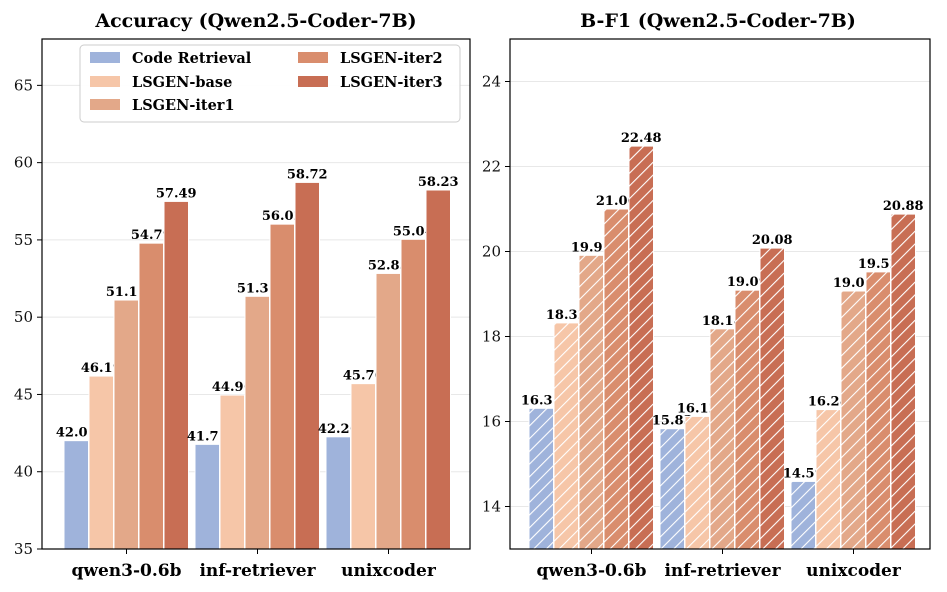 This screenshot has height=592, width=947. I want to click on bf1-data-label: 18.32, so click(566, 315).